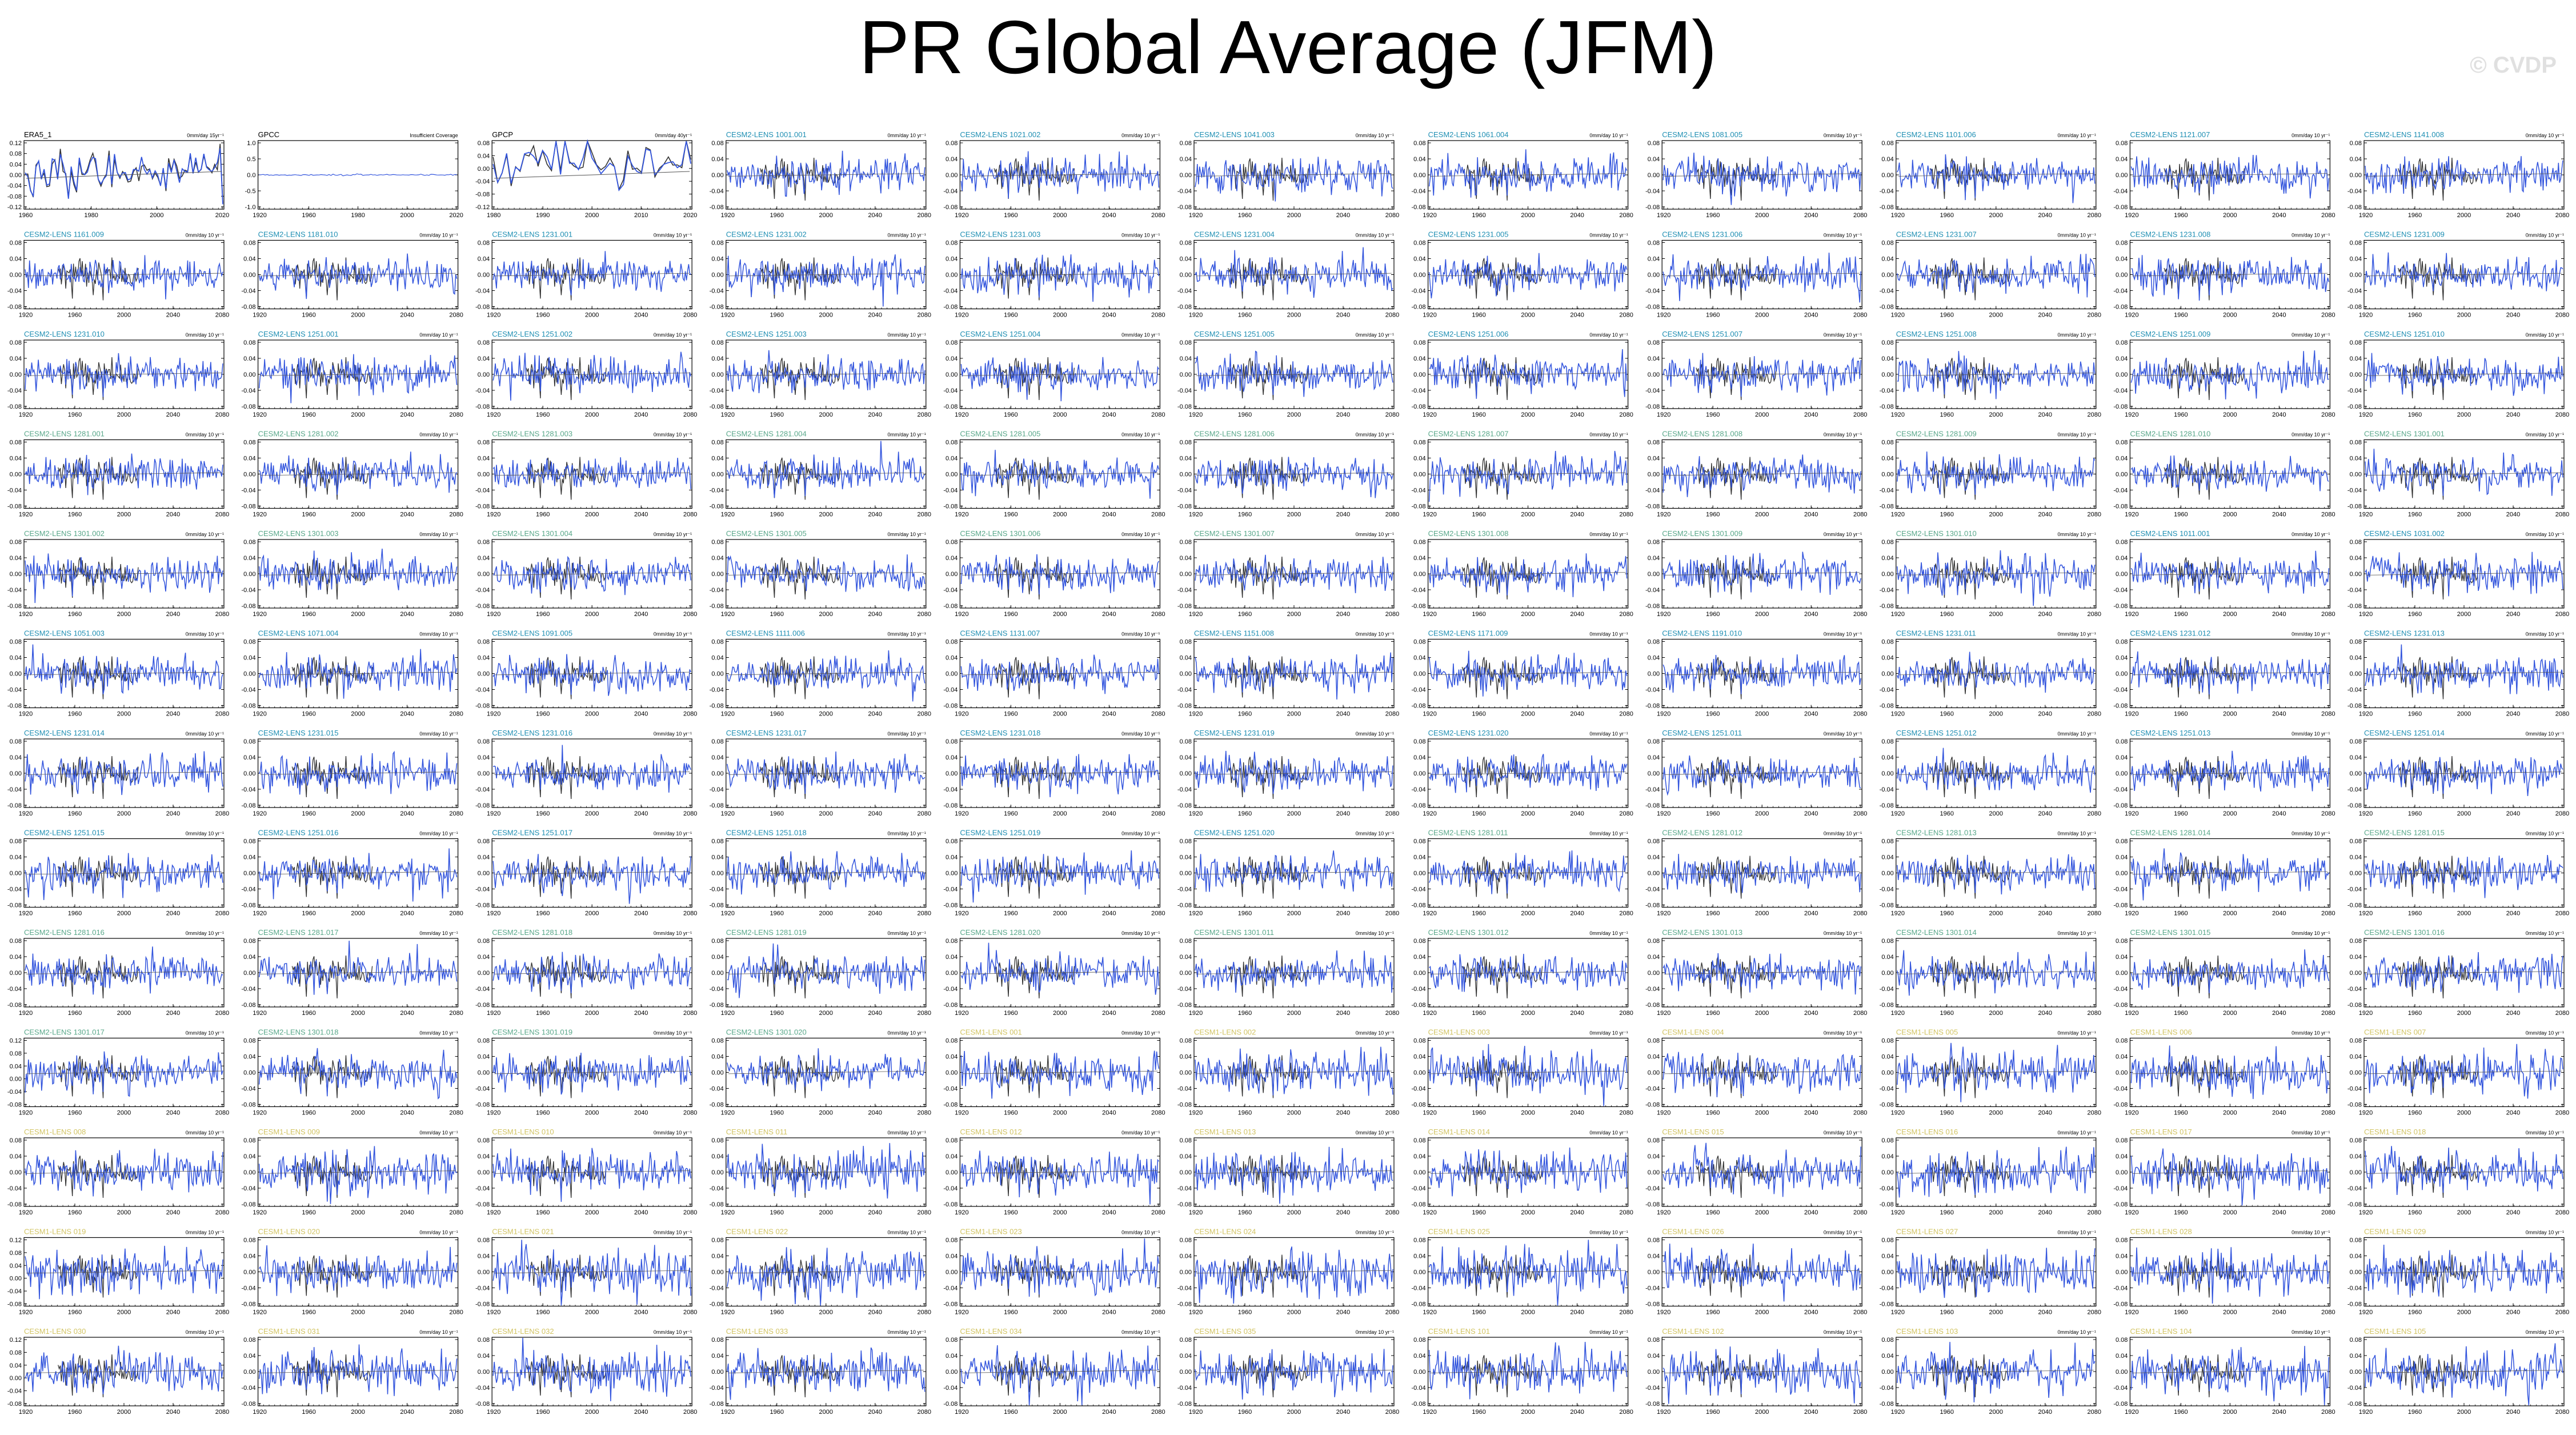 Image resolution: width=2576 pixels, height=1435 pixels. Describe the element at coordinates (990, 1132) in the screenshot. I see `panel-title: CESM1-LENS 012` at that location.